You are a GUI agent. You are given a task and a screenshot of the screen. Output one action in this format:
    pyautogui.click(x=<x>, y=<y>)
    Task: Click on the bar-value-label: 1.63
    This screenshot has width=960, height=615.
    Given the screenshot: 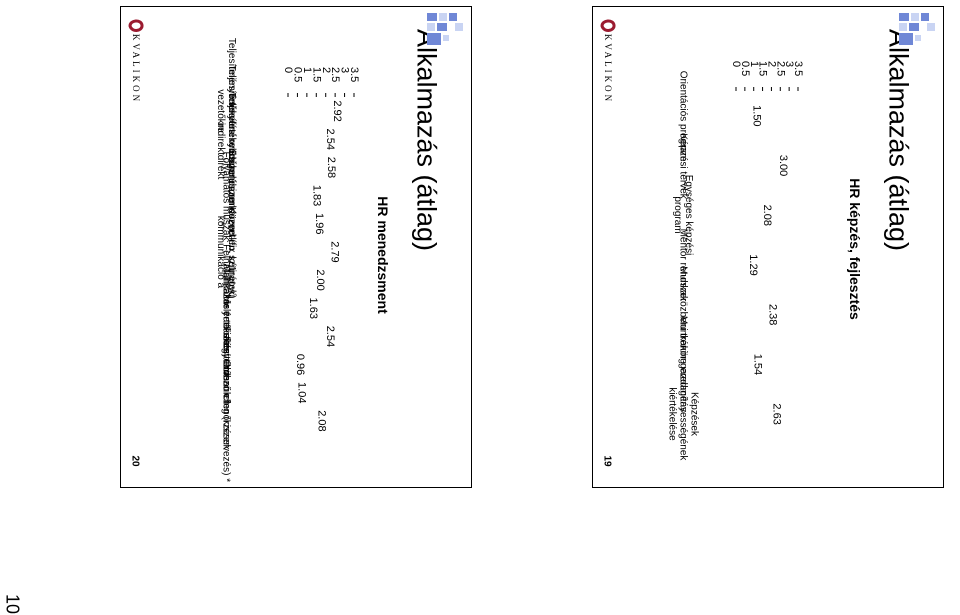 What is the action you would take?
    pyautogui.click(x=313, y=308)
    